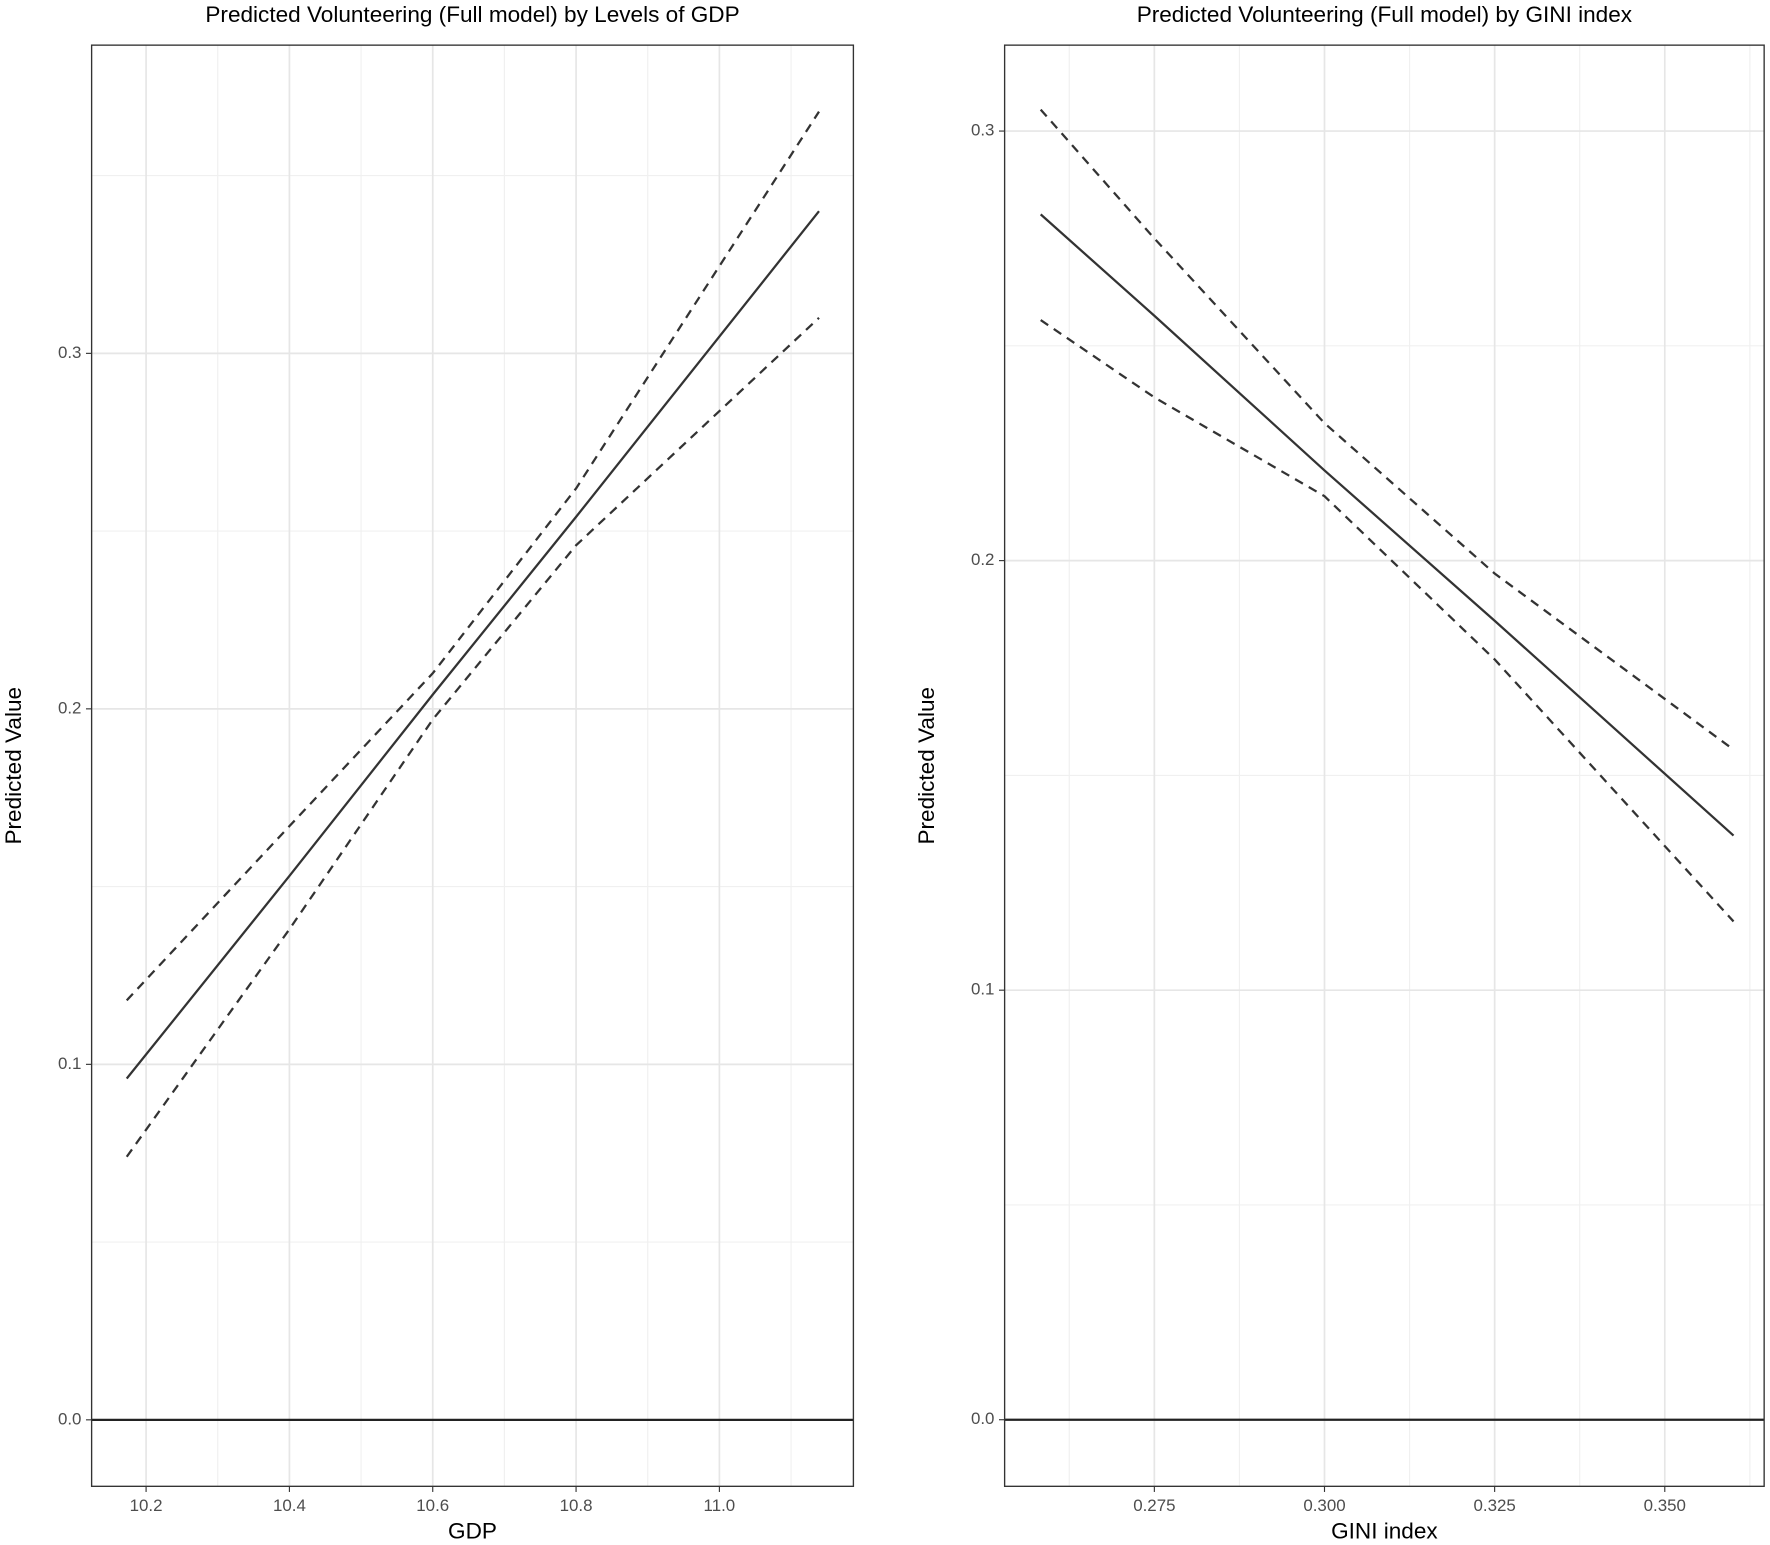 The height and width of the screenshot is (1545, 1770). Describe the element at coordinates (1324, 1505) in the screenshot. I see `x-tick-label: 0.300` at that location.